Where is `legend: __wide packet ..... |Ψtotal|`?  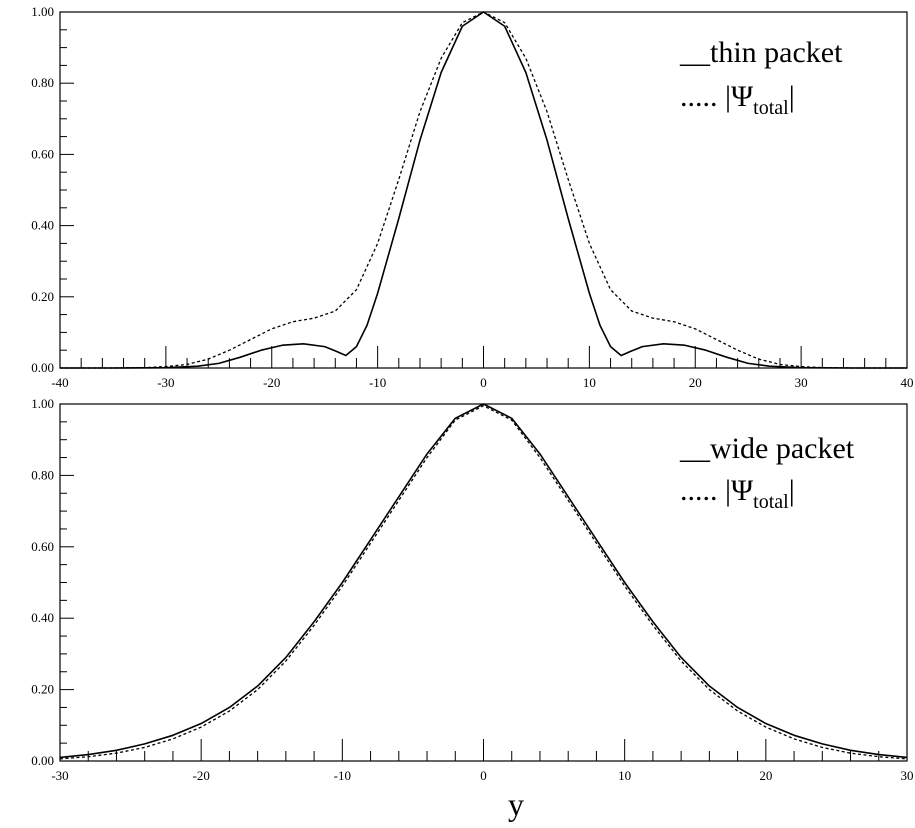
legend: __wide packet ..... |Ψtotal| is located at coordinates (767, 472).